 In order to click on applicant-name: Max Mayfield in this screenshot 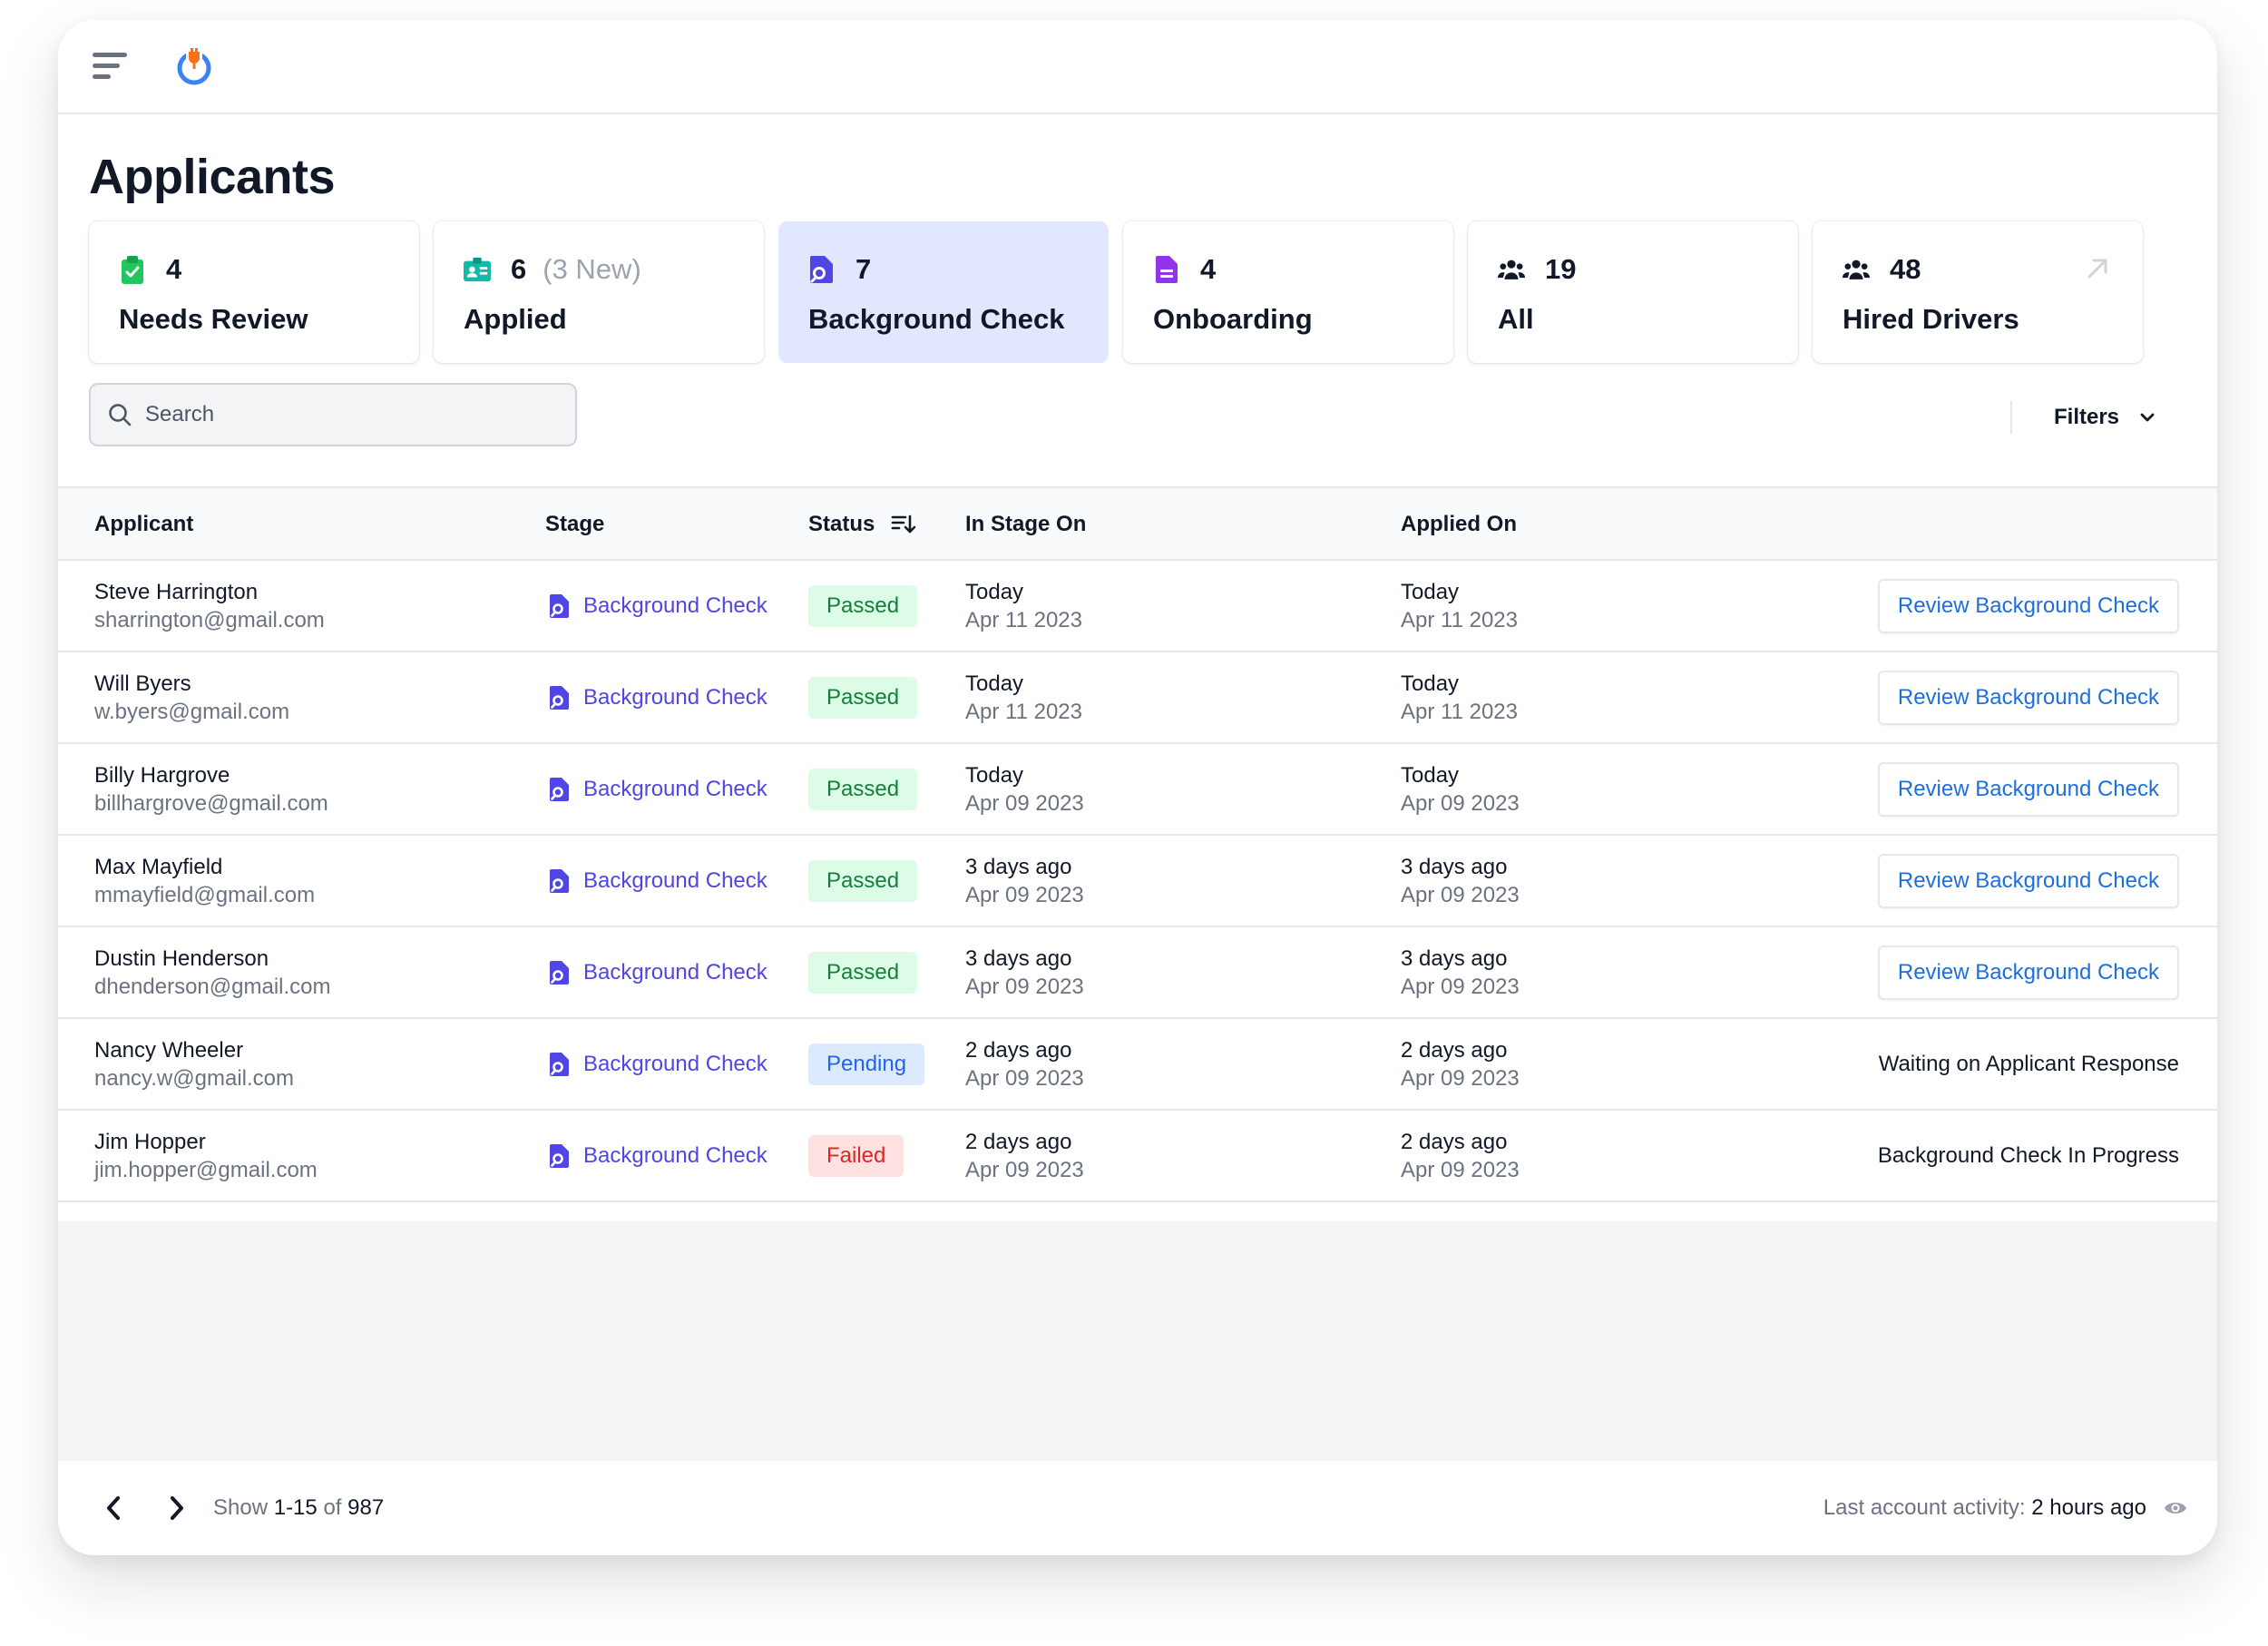, I will do `click(158, 867)`.